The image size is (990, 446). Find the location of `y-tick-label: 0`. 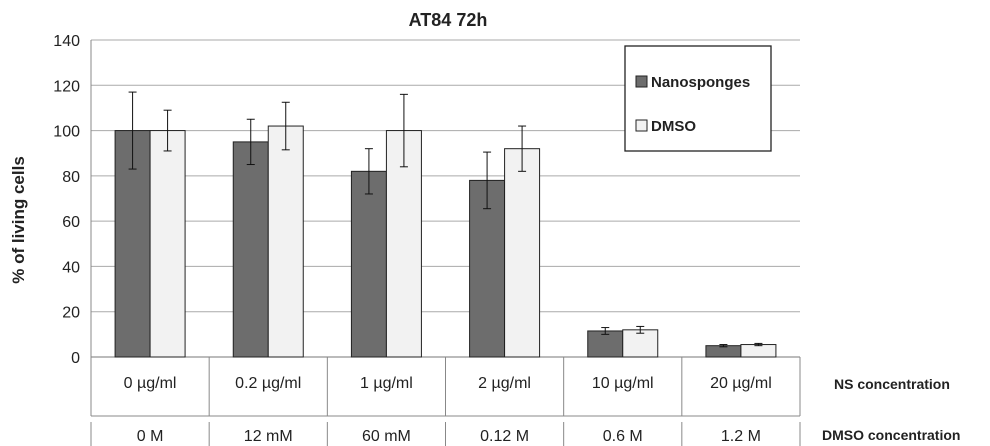

y-tick-label: 0 is located at coordinates (75, 358).